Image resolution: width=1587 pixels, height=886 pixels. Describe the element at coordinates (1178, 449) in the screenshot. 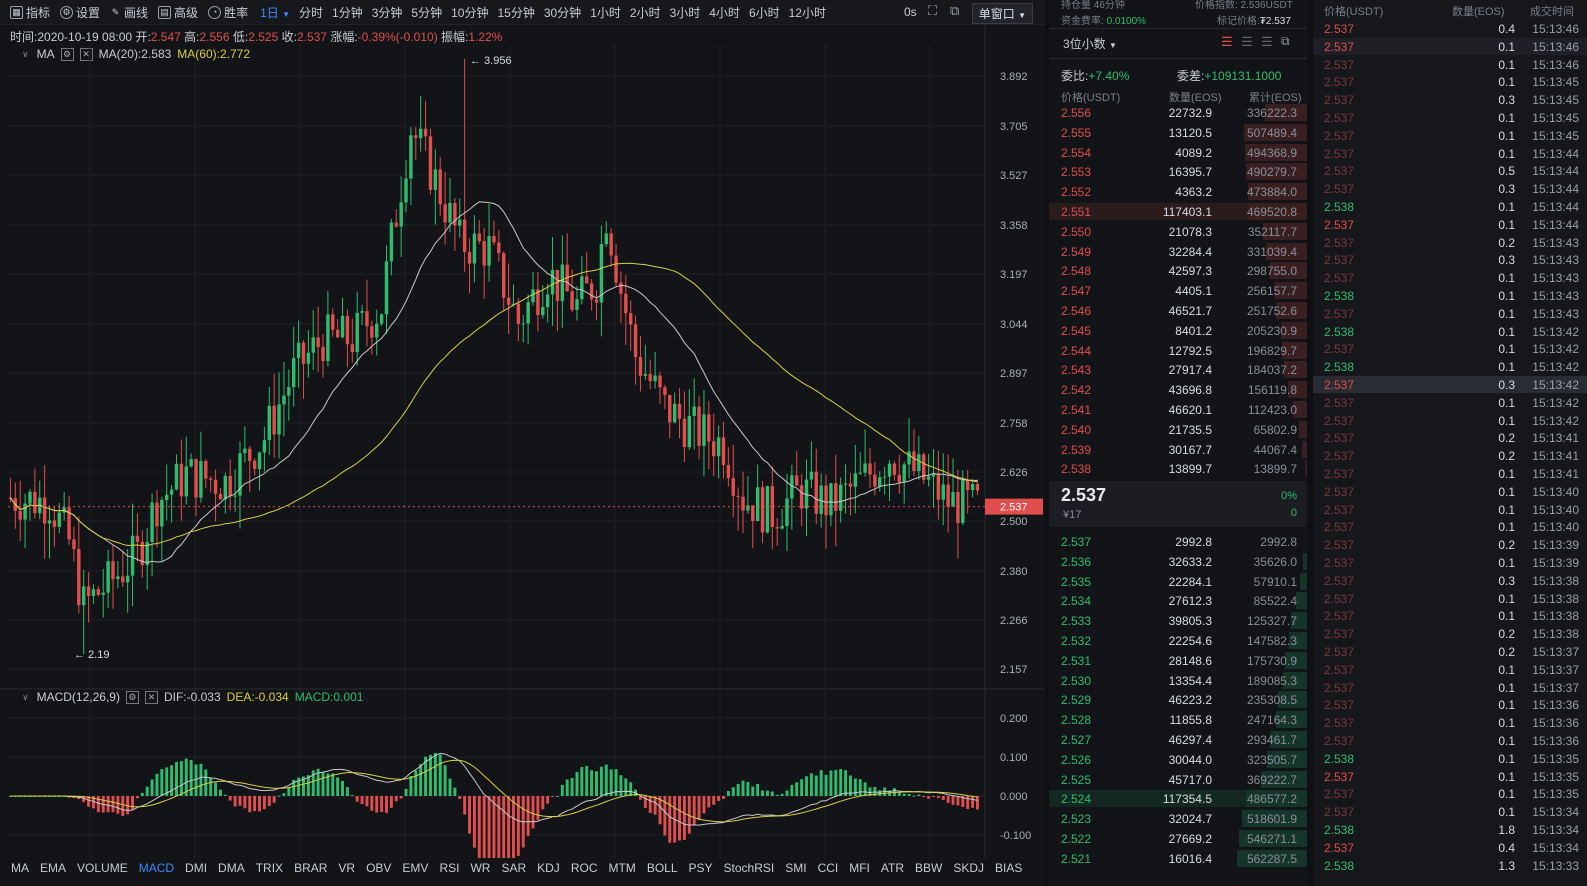

I see `order-row: 2.539 30167.7 44067.4` at that location.